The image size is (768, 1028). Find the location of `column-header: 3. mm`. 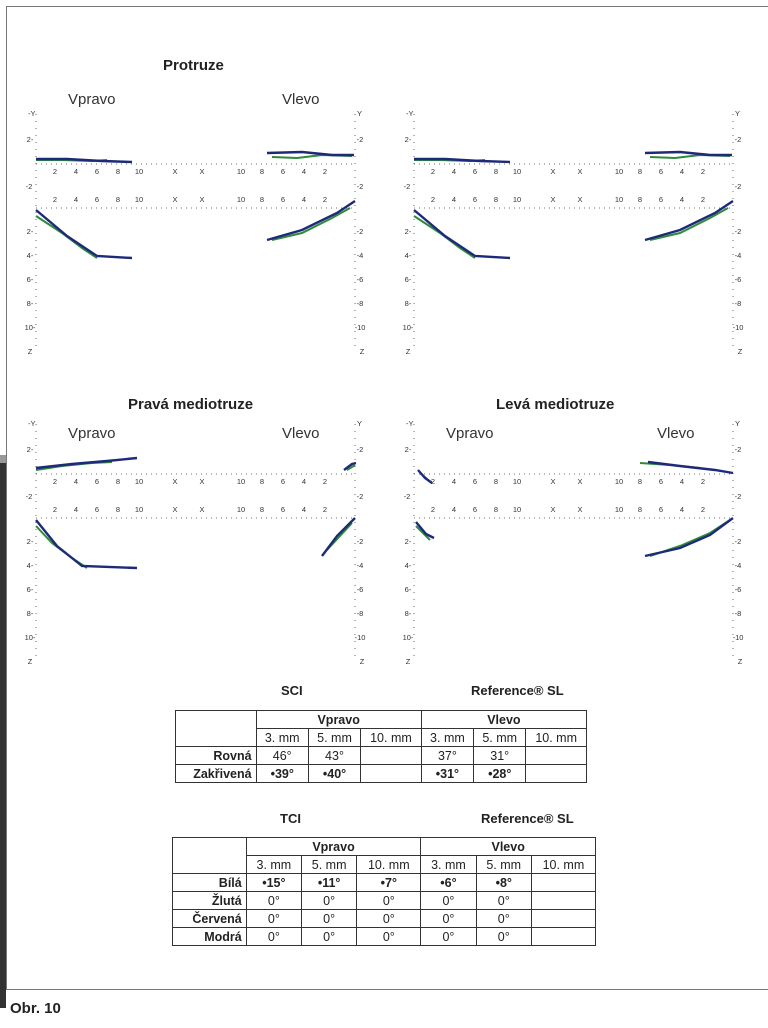

column-header: 3. mm is located at coordinates (447, 737).